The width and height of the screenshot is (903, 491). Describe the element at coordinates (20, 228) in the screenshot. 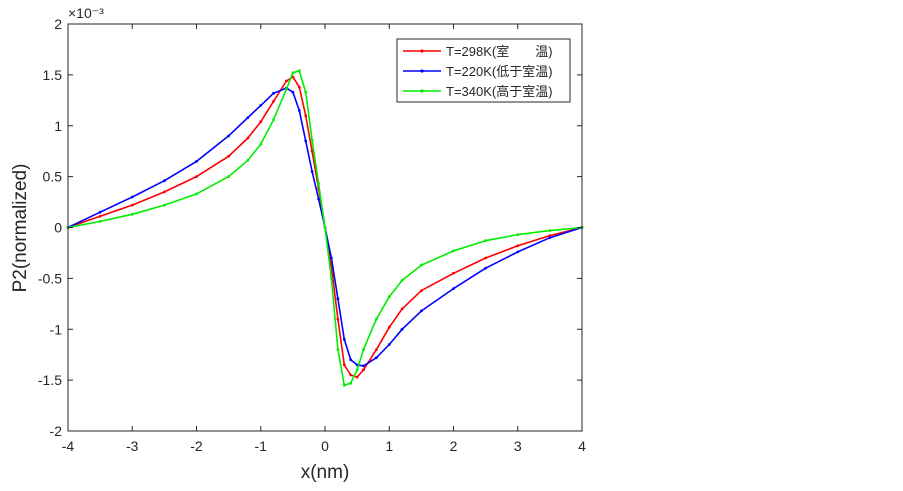

I see `y-axis-label: P2(normalized)` at that location.